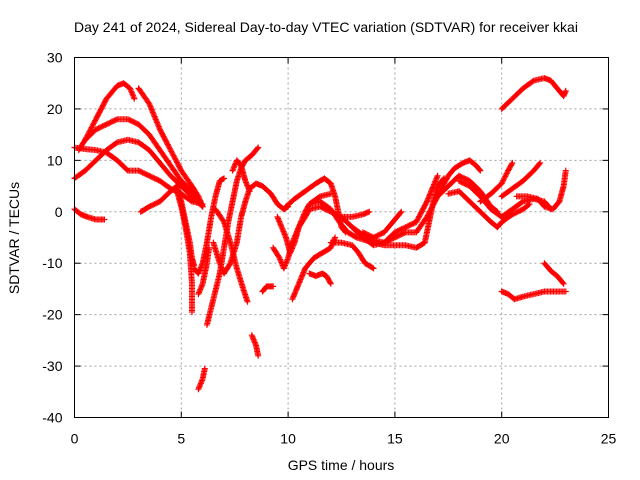  What do you see at coordinates (341, 465) in the screenshot?
I see `x-axis-label: GPS time / hours` at bounding box center [341, 465].